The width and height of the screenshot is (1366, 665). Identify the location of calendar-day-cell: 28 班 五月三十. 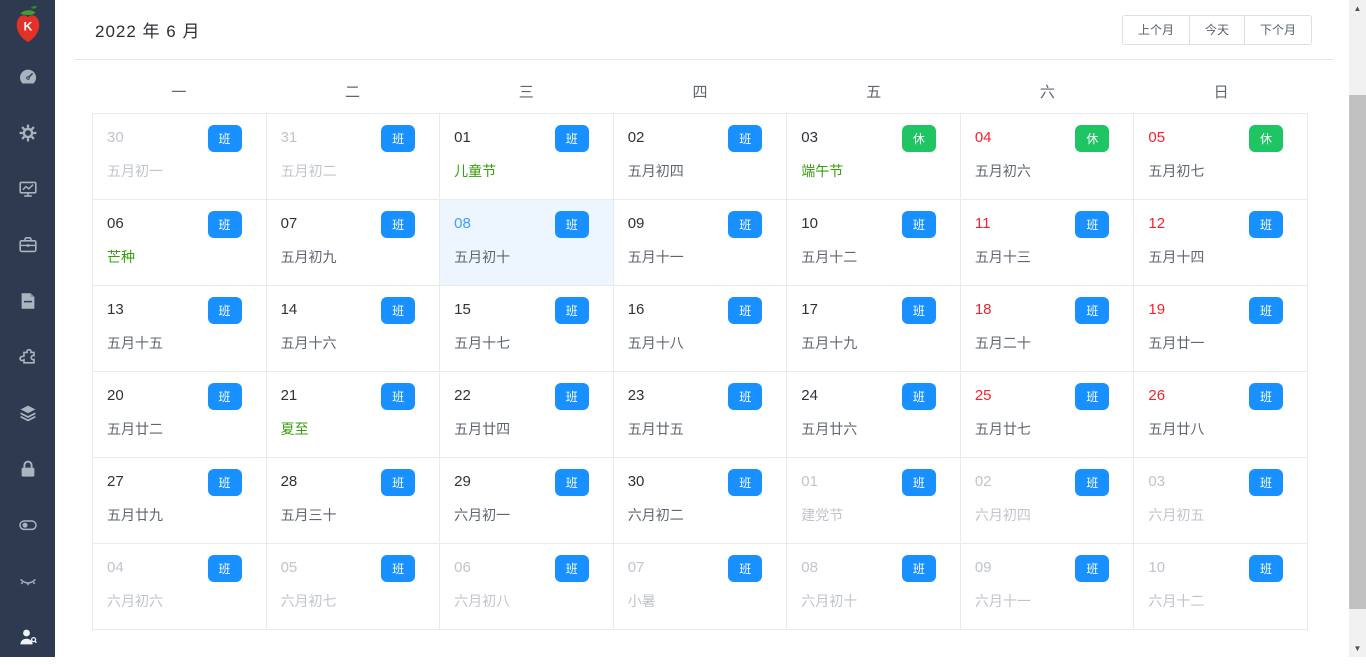
(353, 501).